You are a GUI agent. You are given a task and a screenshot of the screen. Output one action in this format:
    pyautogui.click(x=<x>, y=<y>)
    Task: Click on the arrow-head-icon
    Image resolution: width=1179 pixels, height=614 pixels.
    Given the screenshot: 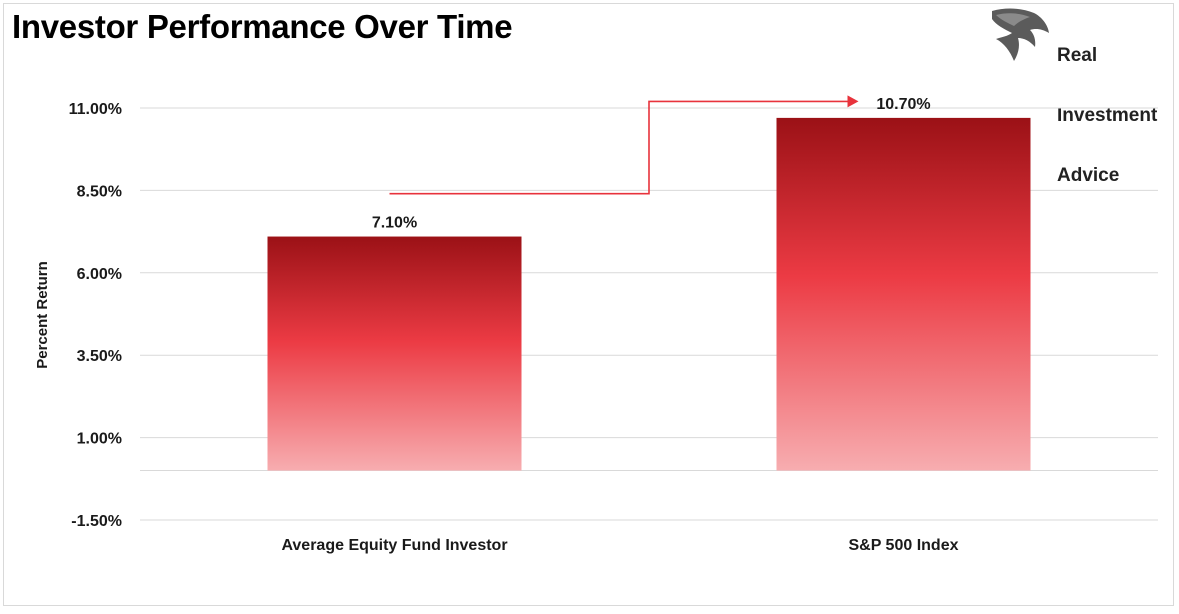 What is the action you would take?
    pyautogui.click(x=853, y=101)
    